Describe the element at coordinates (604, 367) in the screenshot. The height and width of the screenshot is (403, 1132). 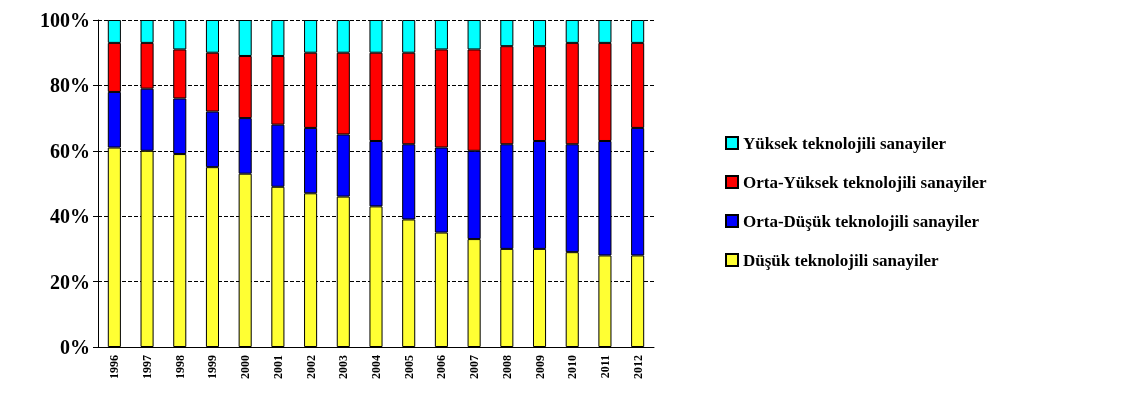
I see `x-tick-label: 2011` at that location.